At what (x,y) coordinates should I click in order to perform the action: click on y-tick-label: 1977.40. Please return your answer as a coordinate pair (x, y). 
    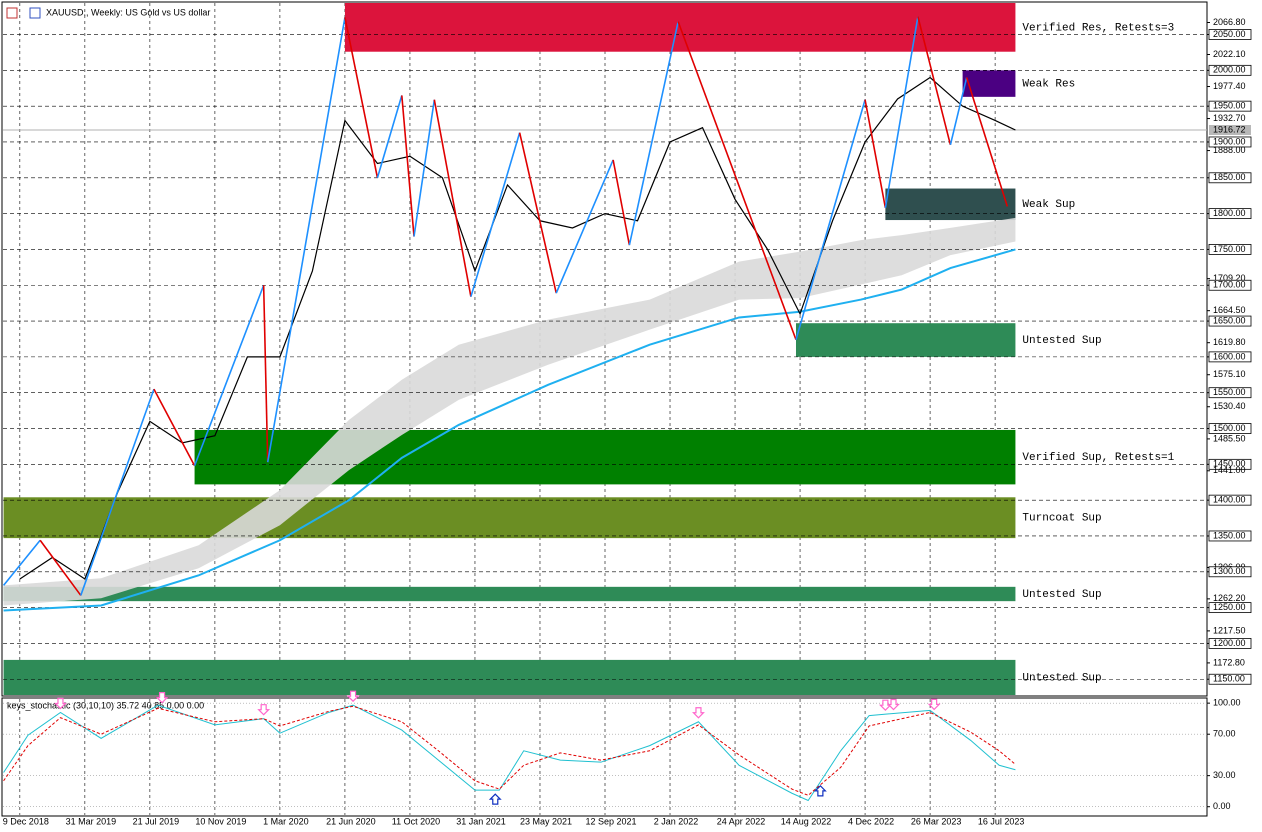
    Looking at the image, I should click on (1229, 86).